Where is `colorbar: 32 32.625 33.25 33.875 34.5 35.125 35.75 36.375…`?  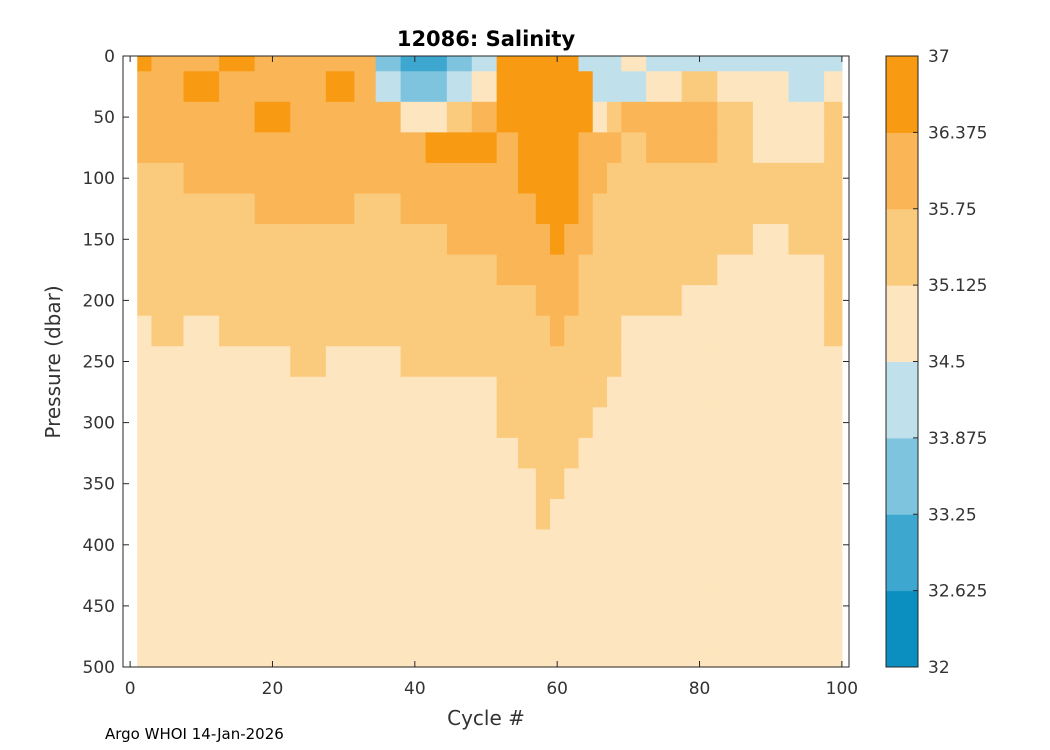
colorbar: 32 32.625 33.25 33.875 34.5 35.125 35.75 36.375… is located at coordinates (936, 362).